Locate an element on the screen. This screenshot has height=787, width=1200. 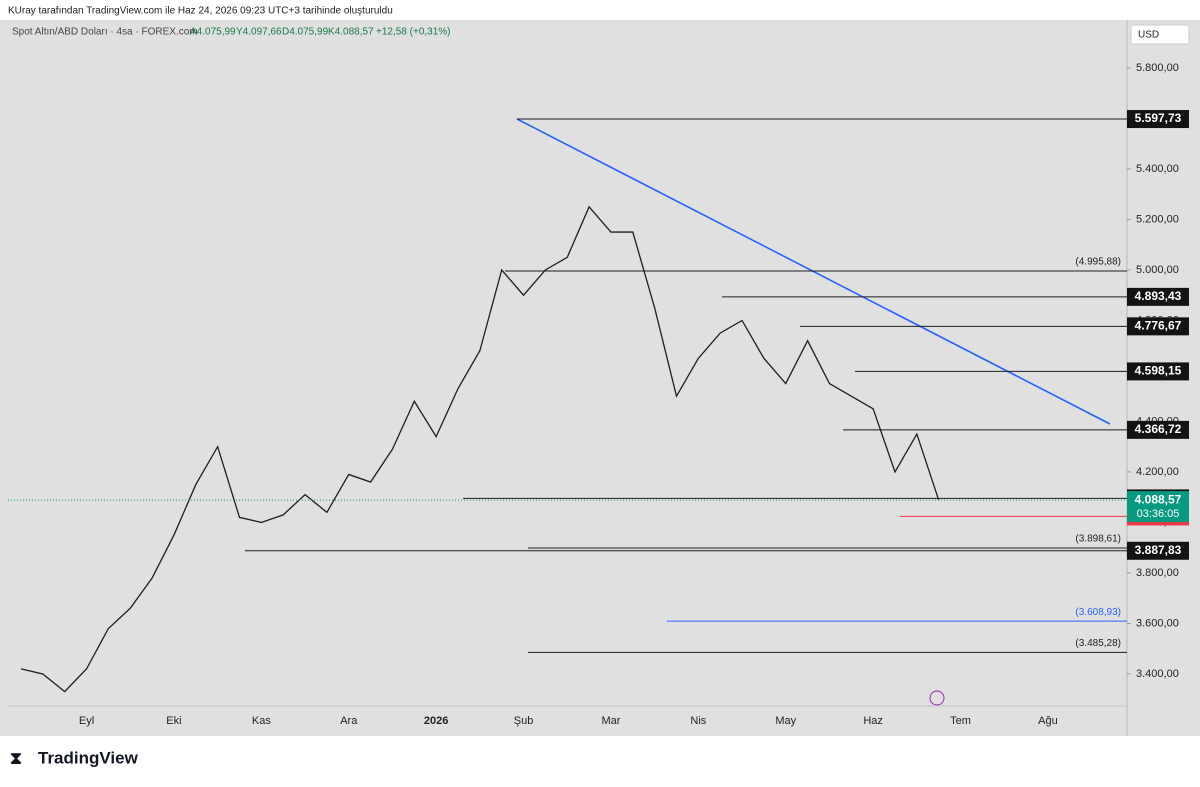
currency-box is located at coordinates (1160, 34).